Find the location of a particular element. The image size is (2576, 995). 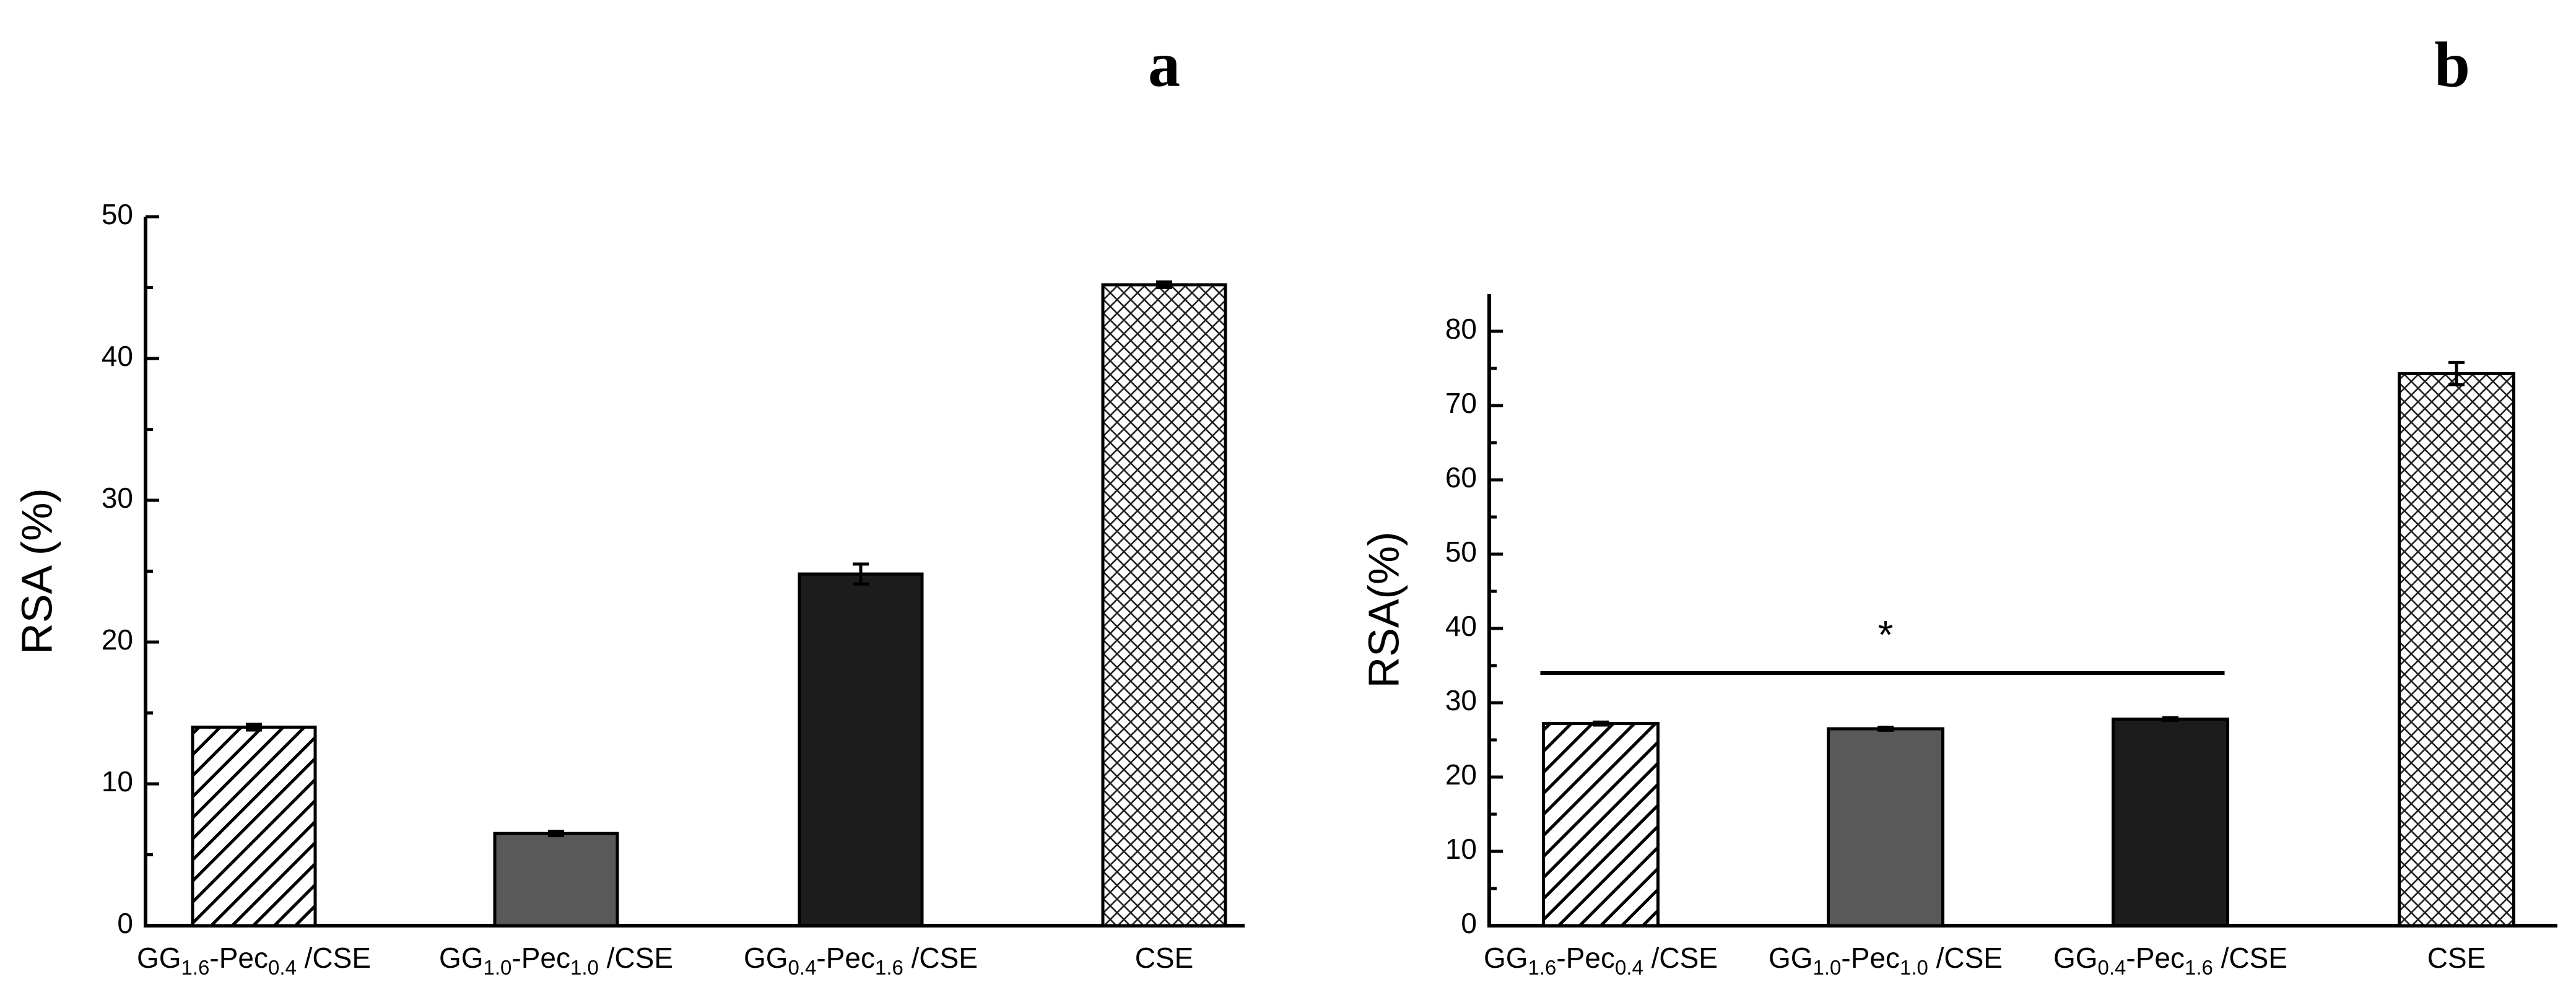

panel-a-y-tick-label: 30 is located at coordinates (117, 498).